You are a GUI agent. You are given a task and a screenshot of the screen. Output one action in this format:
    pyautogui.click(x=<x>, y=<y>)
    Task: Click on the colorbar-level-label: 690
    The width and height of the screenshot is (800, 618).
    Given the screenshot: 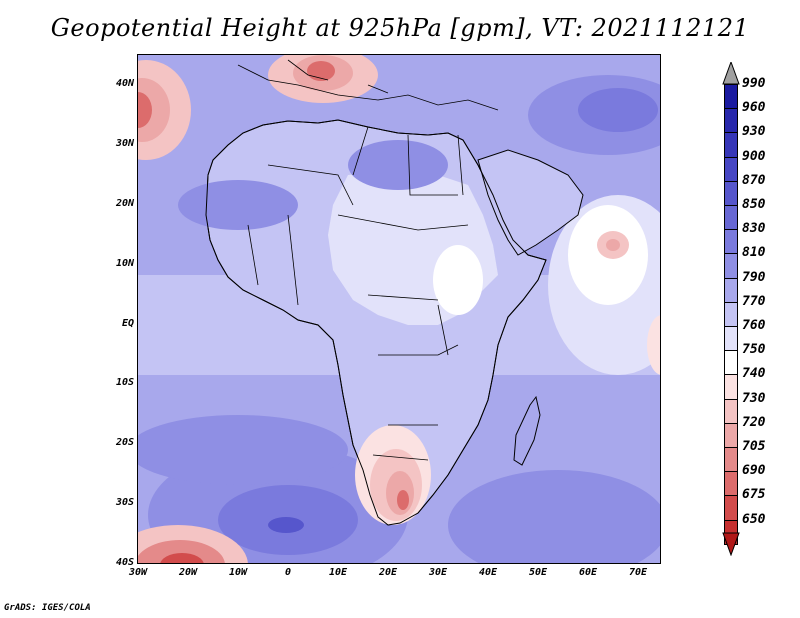 What is the action you would take?
    pyautogui.click(x=754, y=471)
    